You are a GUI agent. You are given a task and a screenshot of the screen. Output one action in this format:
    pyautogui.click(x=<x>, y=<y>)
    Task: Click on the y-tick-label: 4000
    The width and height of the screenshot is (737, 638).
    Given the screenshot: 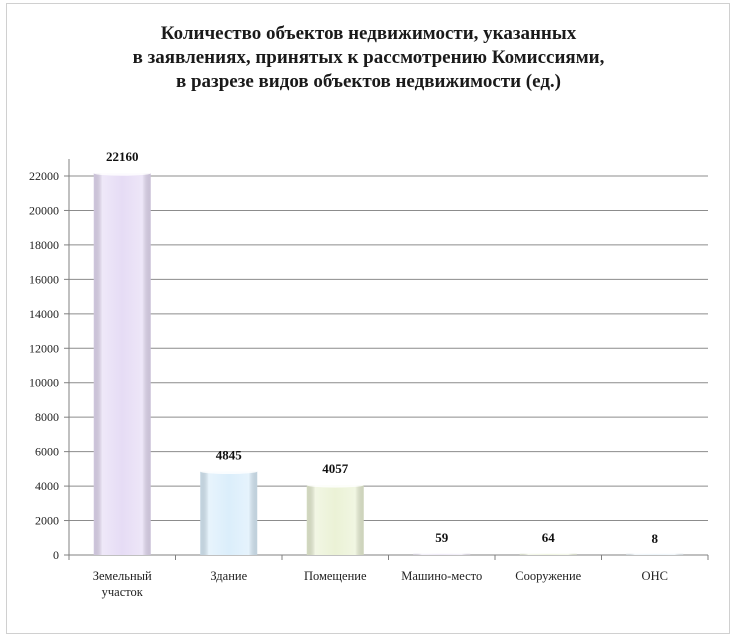 What is the action you would take?
    pyautogui.click(x=47, y=486)
    